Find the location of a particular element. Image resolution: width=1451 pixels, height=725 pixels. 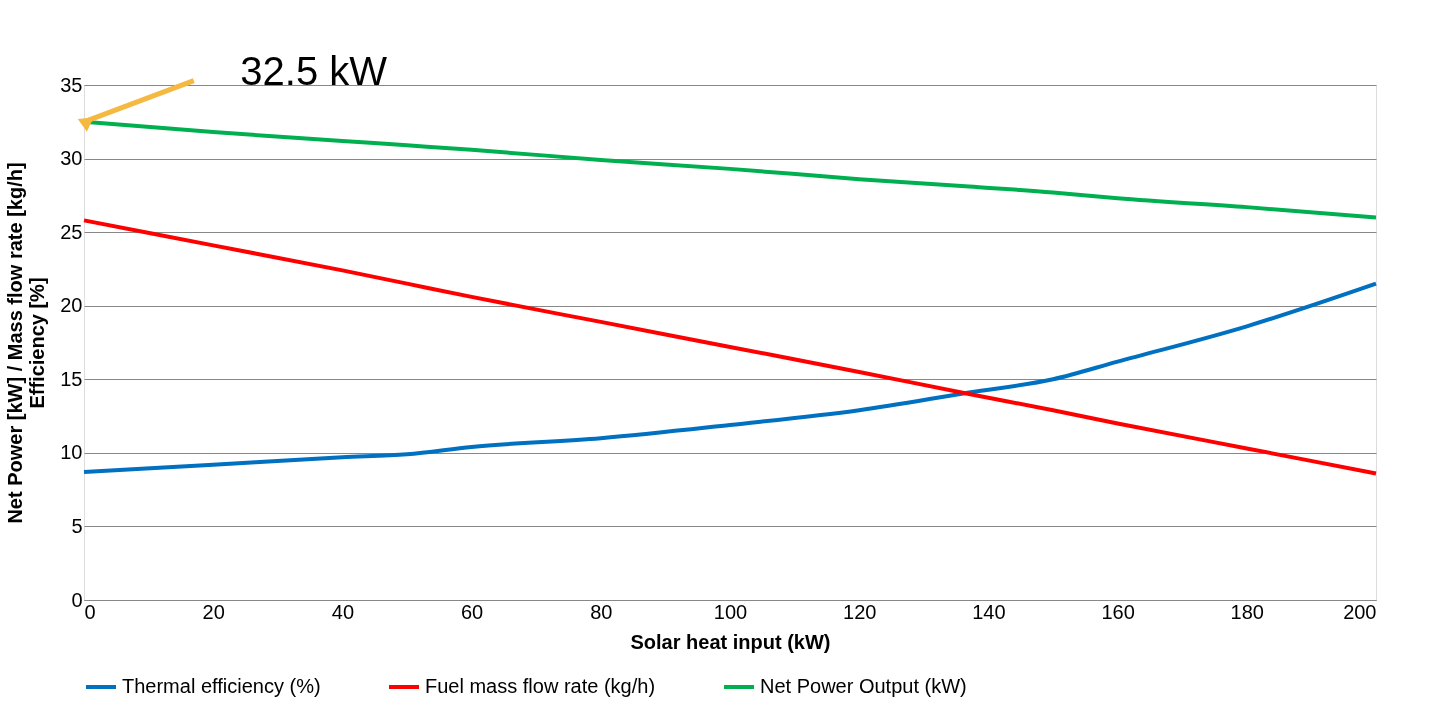

x-tick-label: 160 is located at coordinates (1118, 611).